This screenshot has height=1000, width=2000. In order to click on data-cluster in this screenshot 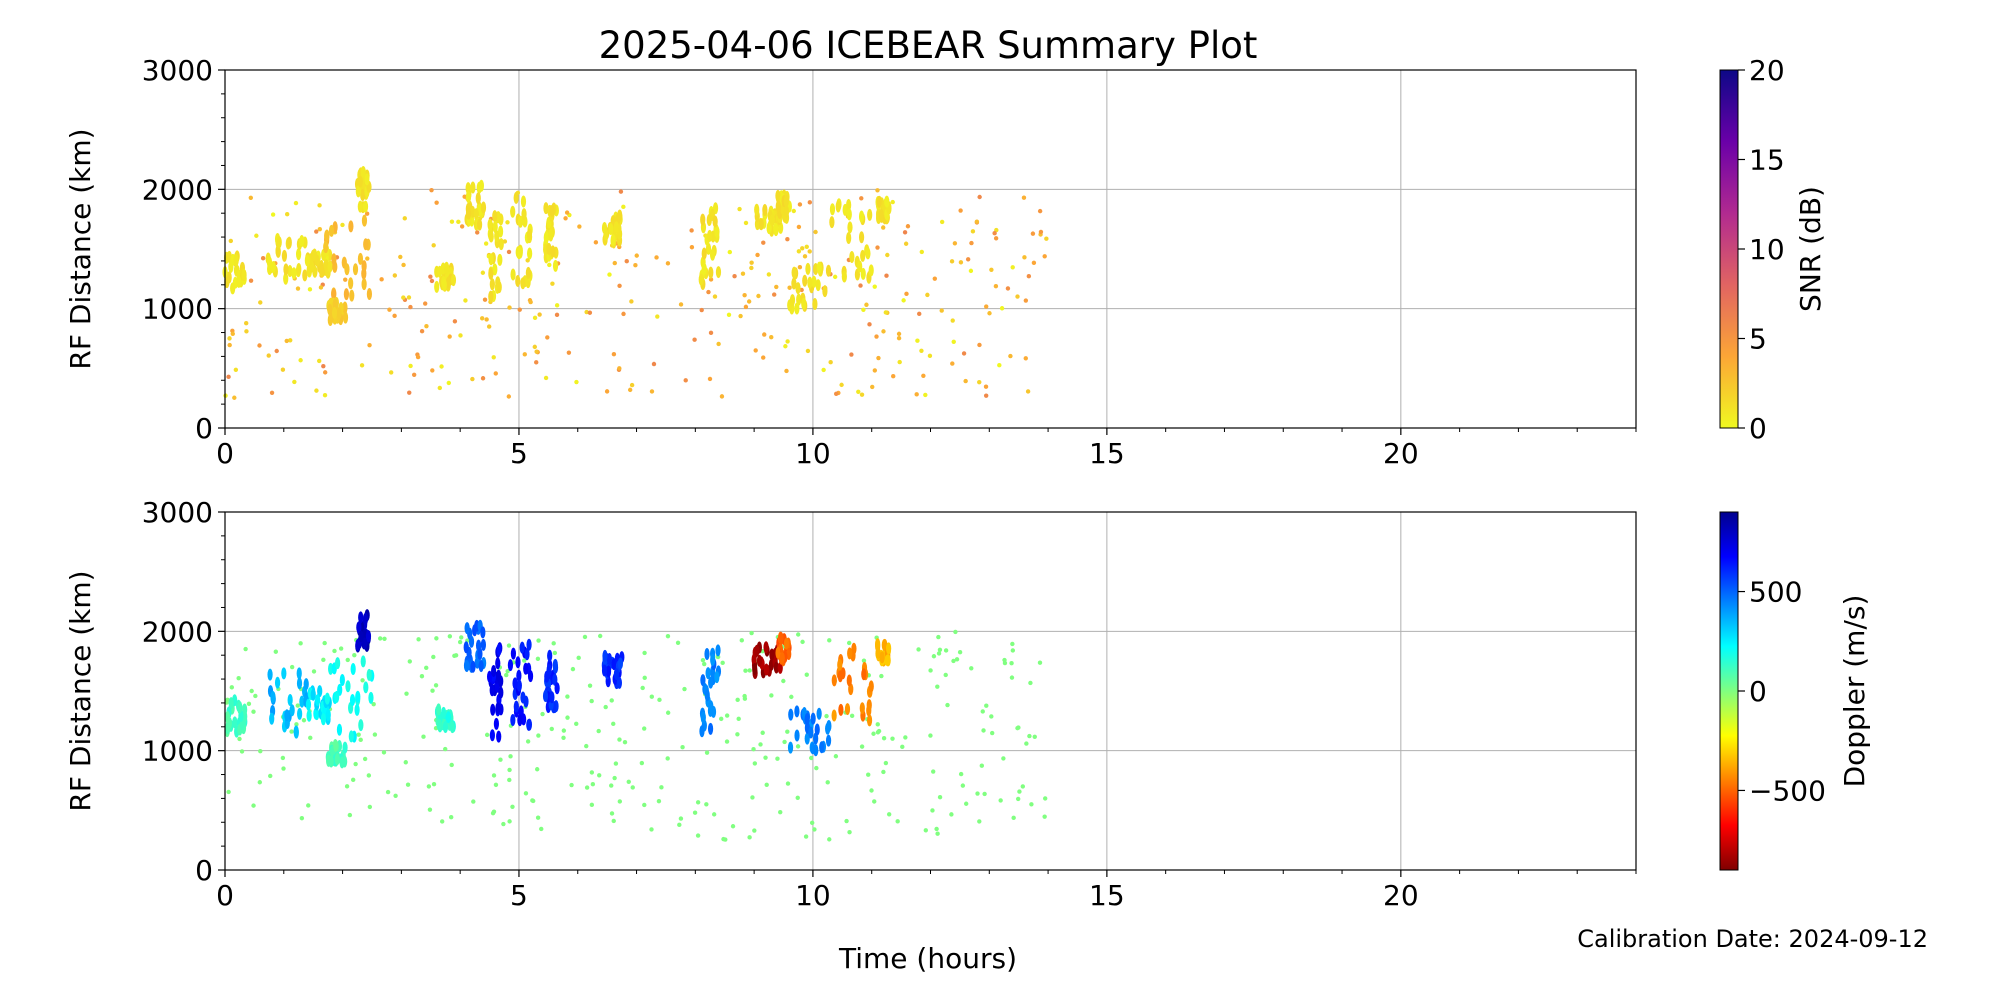, I will do `click(475, 205)`.